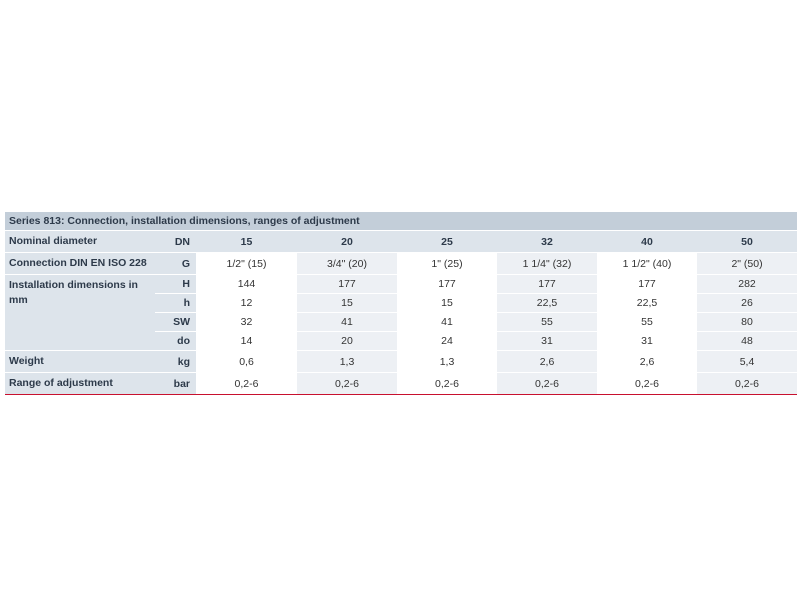 The width and height of the screenshot is (800, 600). I want to click on cell: 3/4" (20), so click(347, 263).